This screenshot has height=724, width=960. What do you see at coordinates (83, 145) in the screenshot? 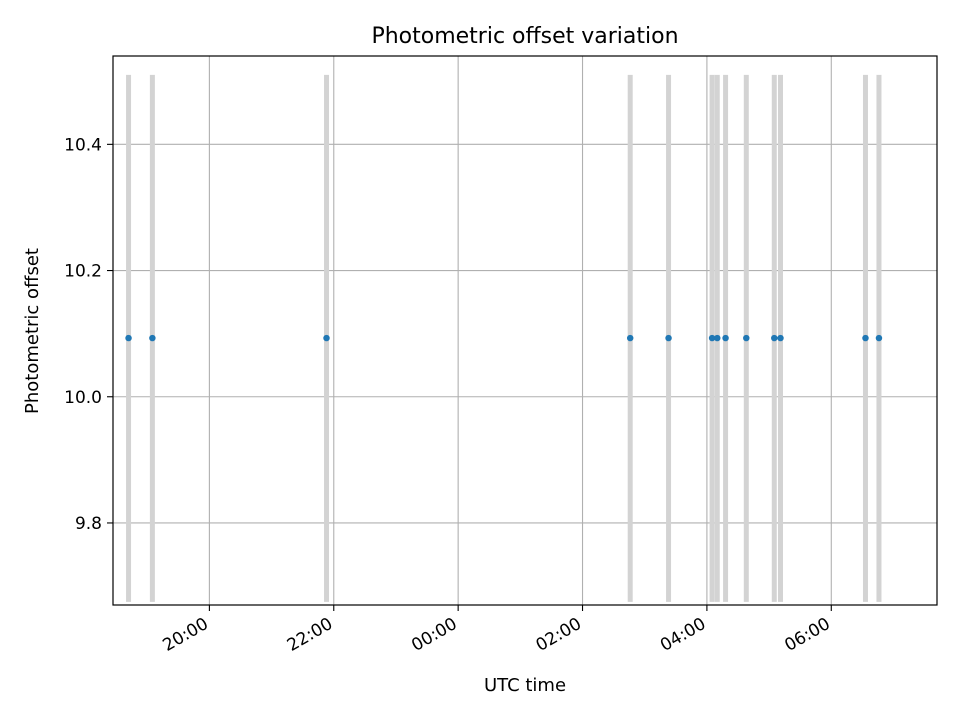
I see `y-tick-label: 10.4` at bounding box center [83, 145].